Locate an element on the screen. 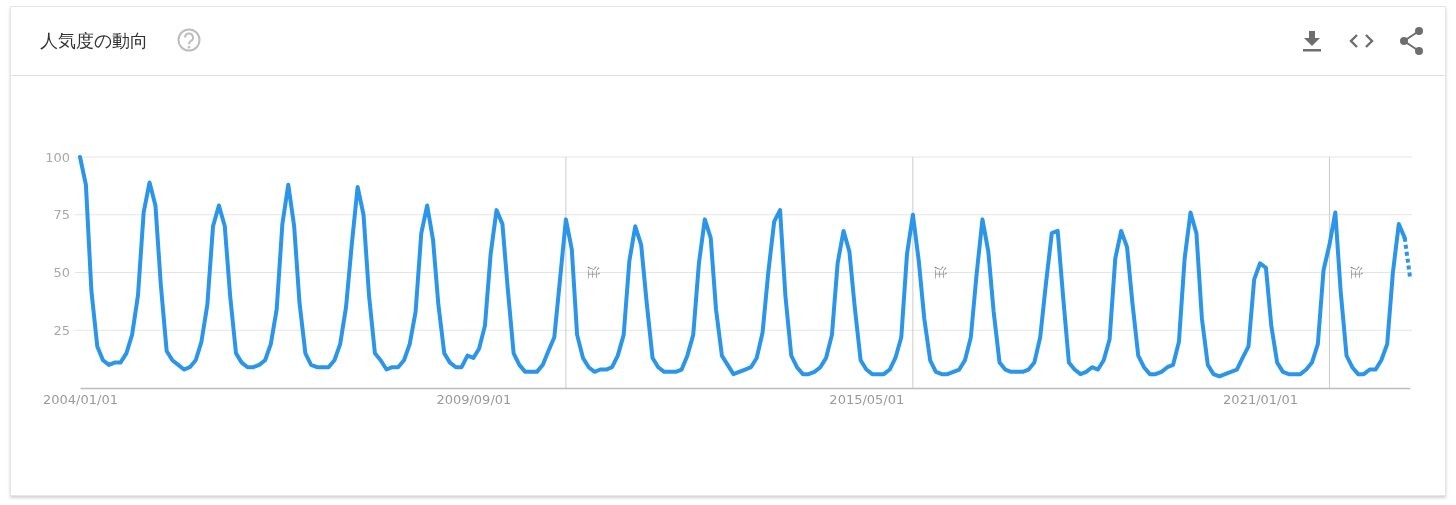 The image size is (1456, 505). y-tick-label: 100 is located at coordinates (57, 157).